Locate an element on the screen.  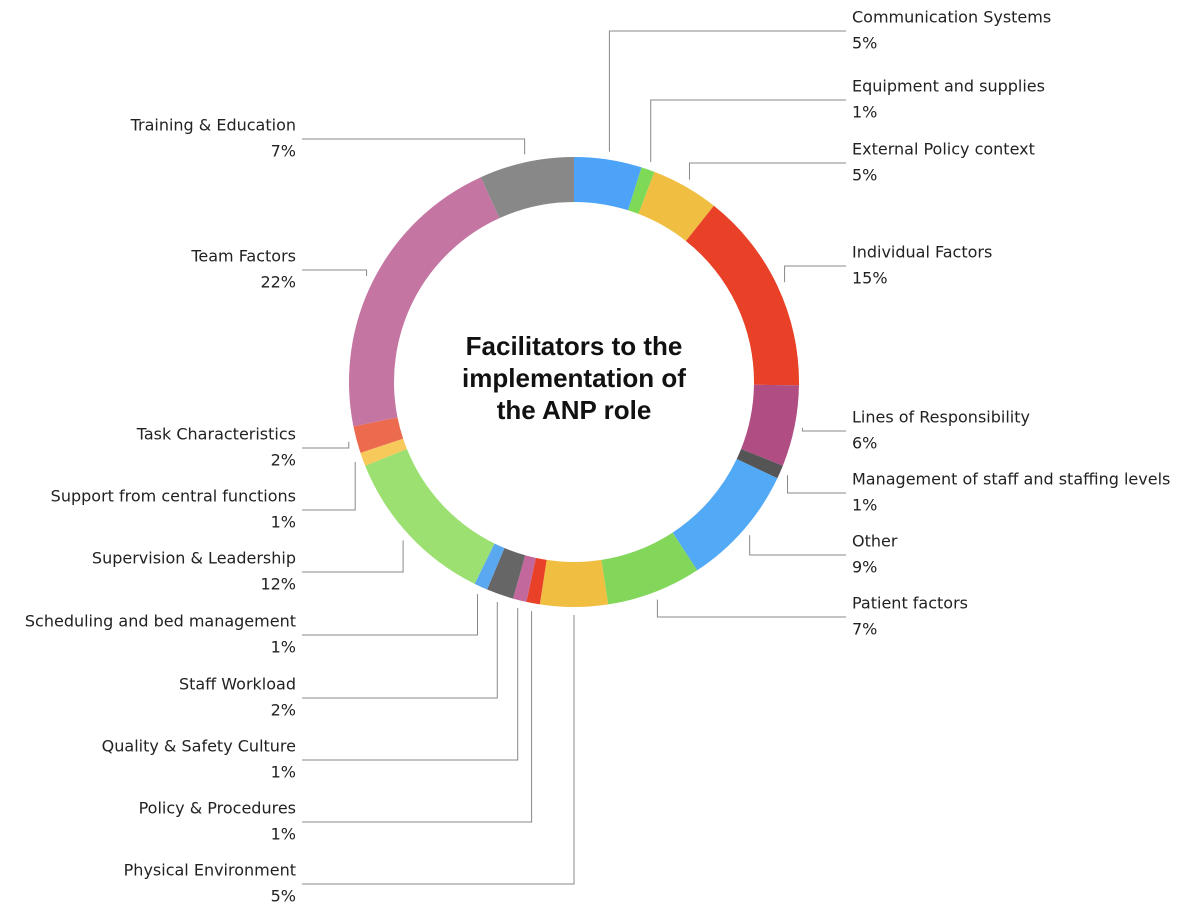
slice-label: External Policy context is located at coordinates (943, 149).